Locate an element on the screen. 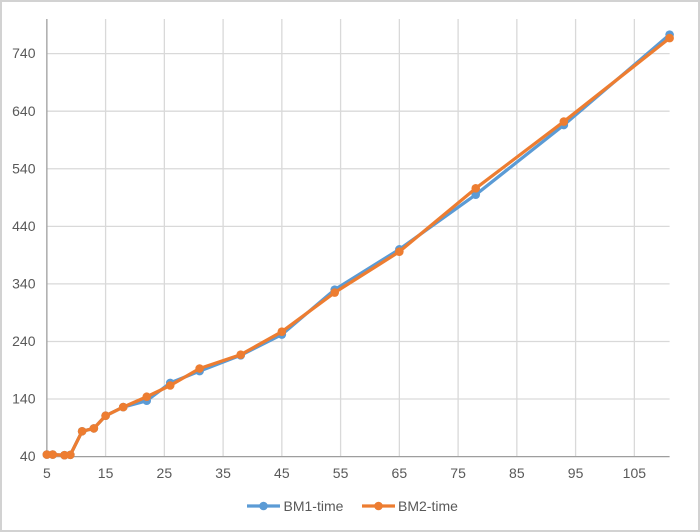 Image resolution: width=700 pixels, height=532 pixels. svg-text: 40 is located at coordinates (28, 456).